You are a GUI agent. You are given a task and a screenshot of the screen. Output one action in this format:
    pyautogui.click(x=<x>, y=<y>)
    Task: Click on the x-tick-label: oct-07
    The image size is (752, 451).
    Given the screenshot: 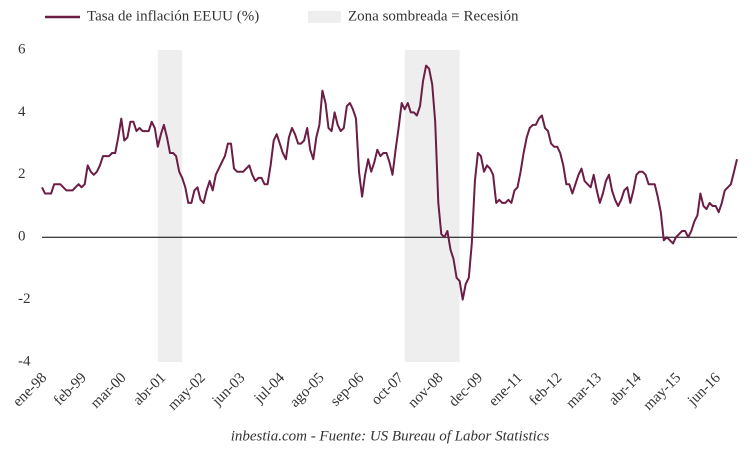 What is the action you would take?
    pyautogui.click(x=387, y=389)
    